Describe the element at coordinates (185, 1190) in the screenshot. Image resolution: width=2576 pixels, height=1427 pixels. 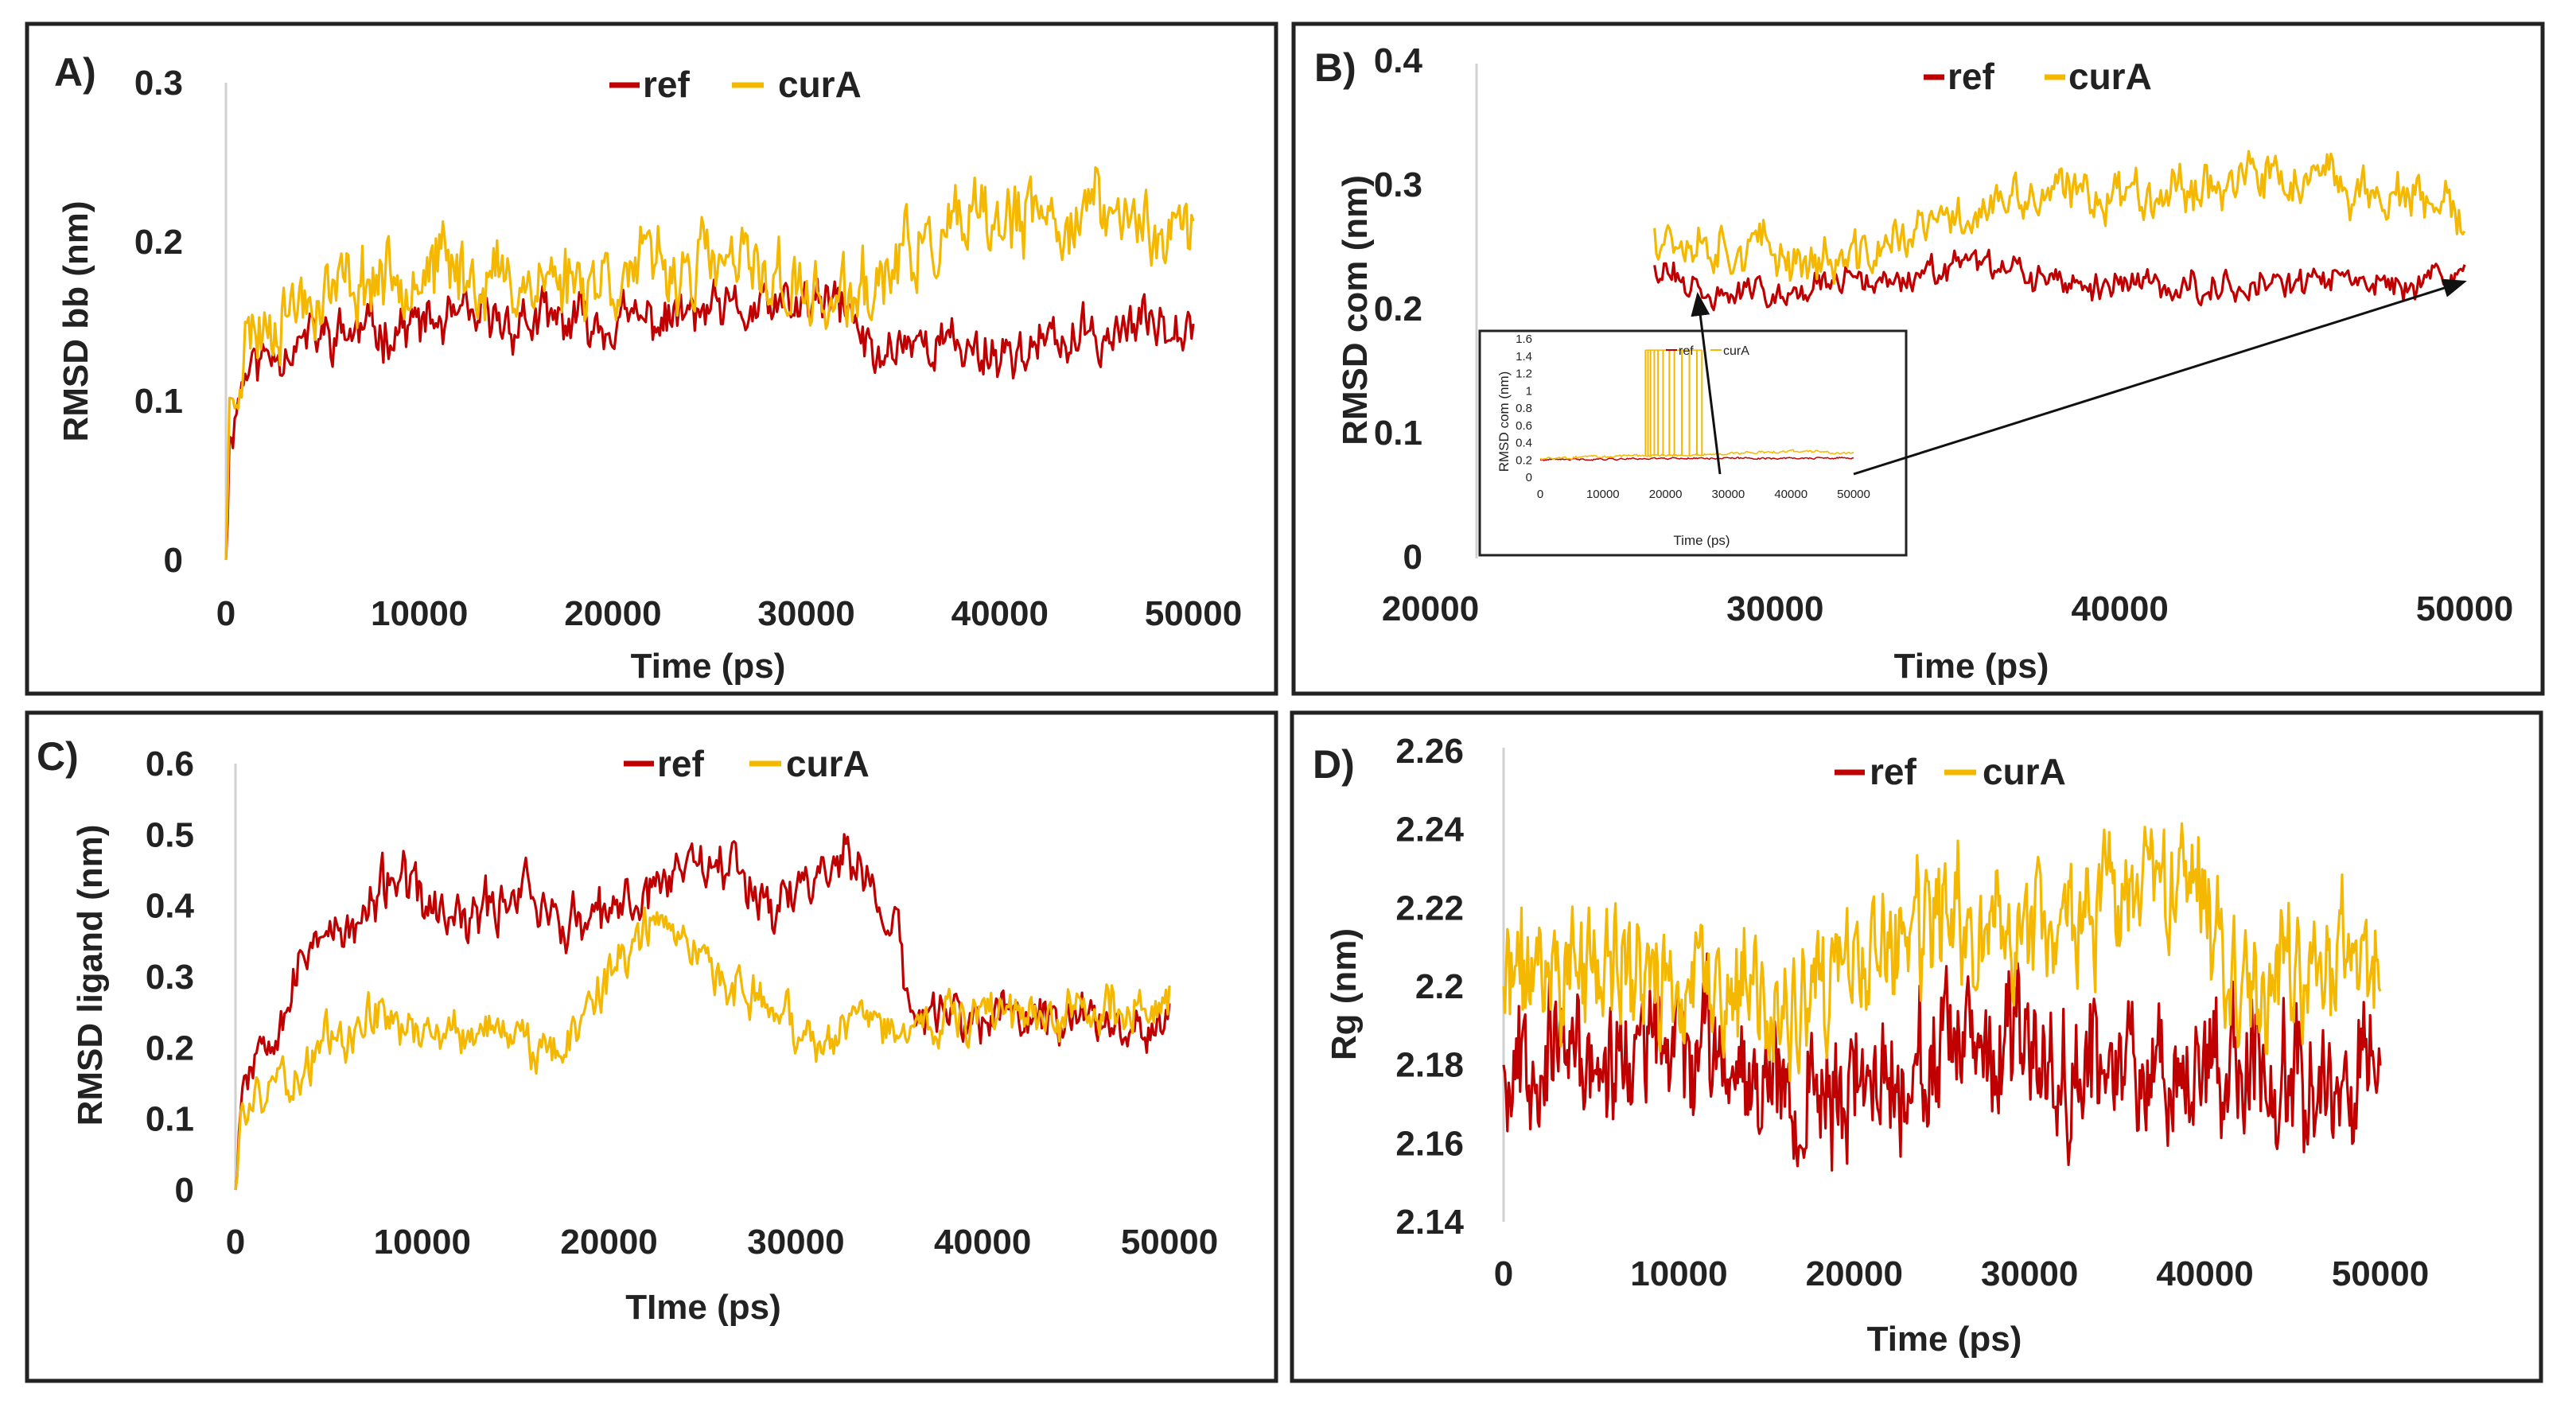
I see `panel-c-y-tick-label: 0` at that location.